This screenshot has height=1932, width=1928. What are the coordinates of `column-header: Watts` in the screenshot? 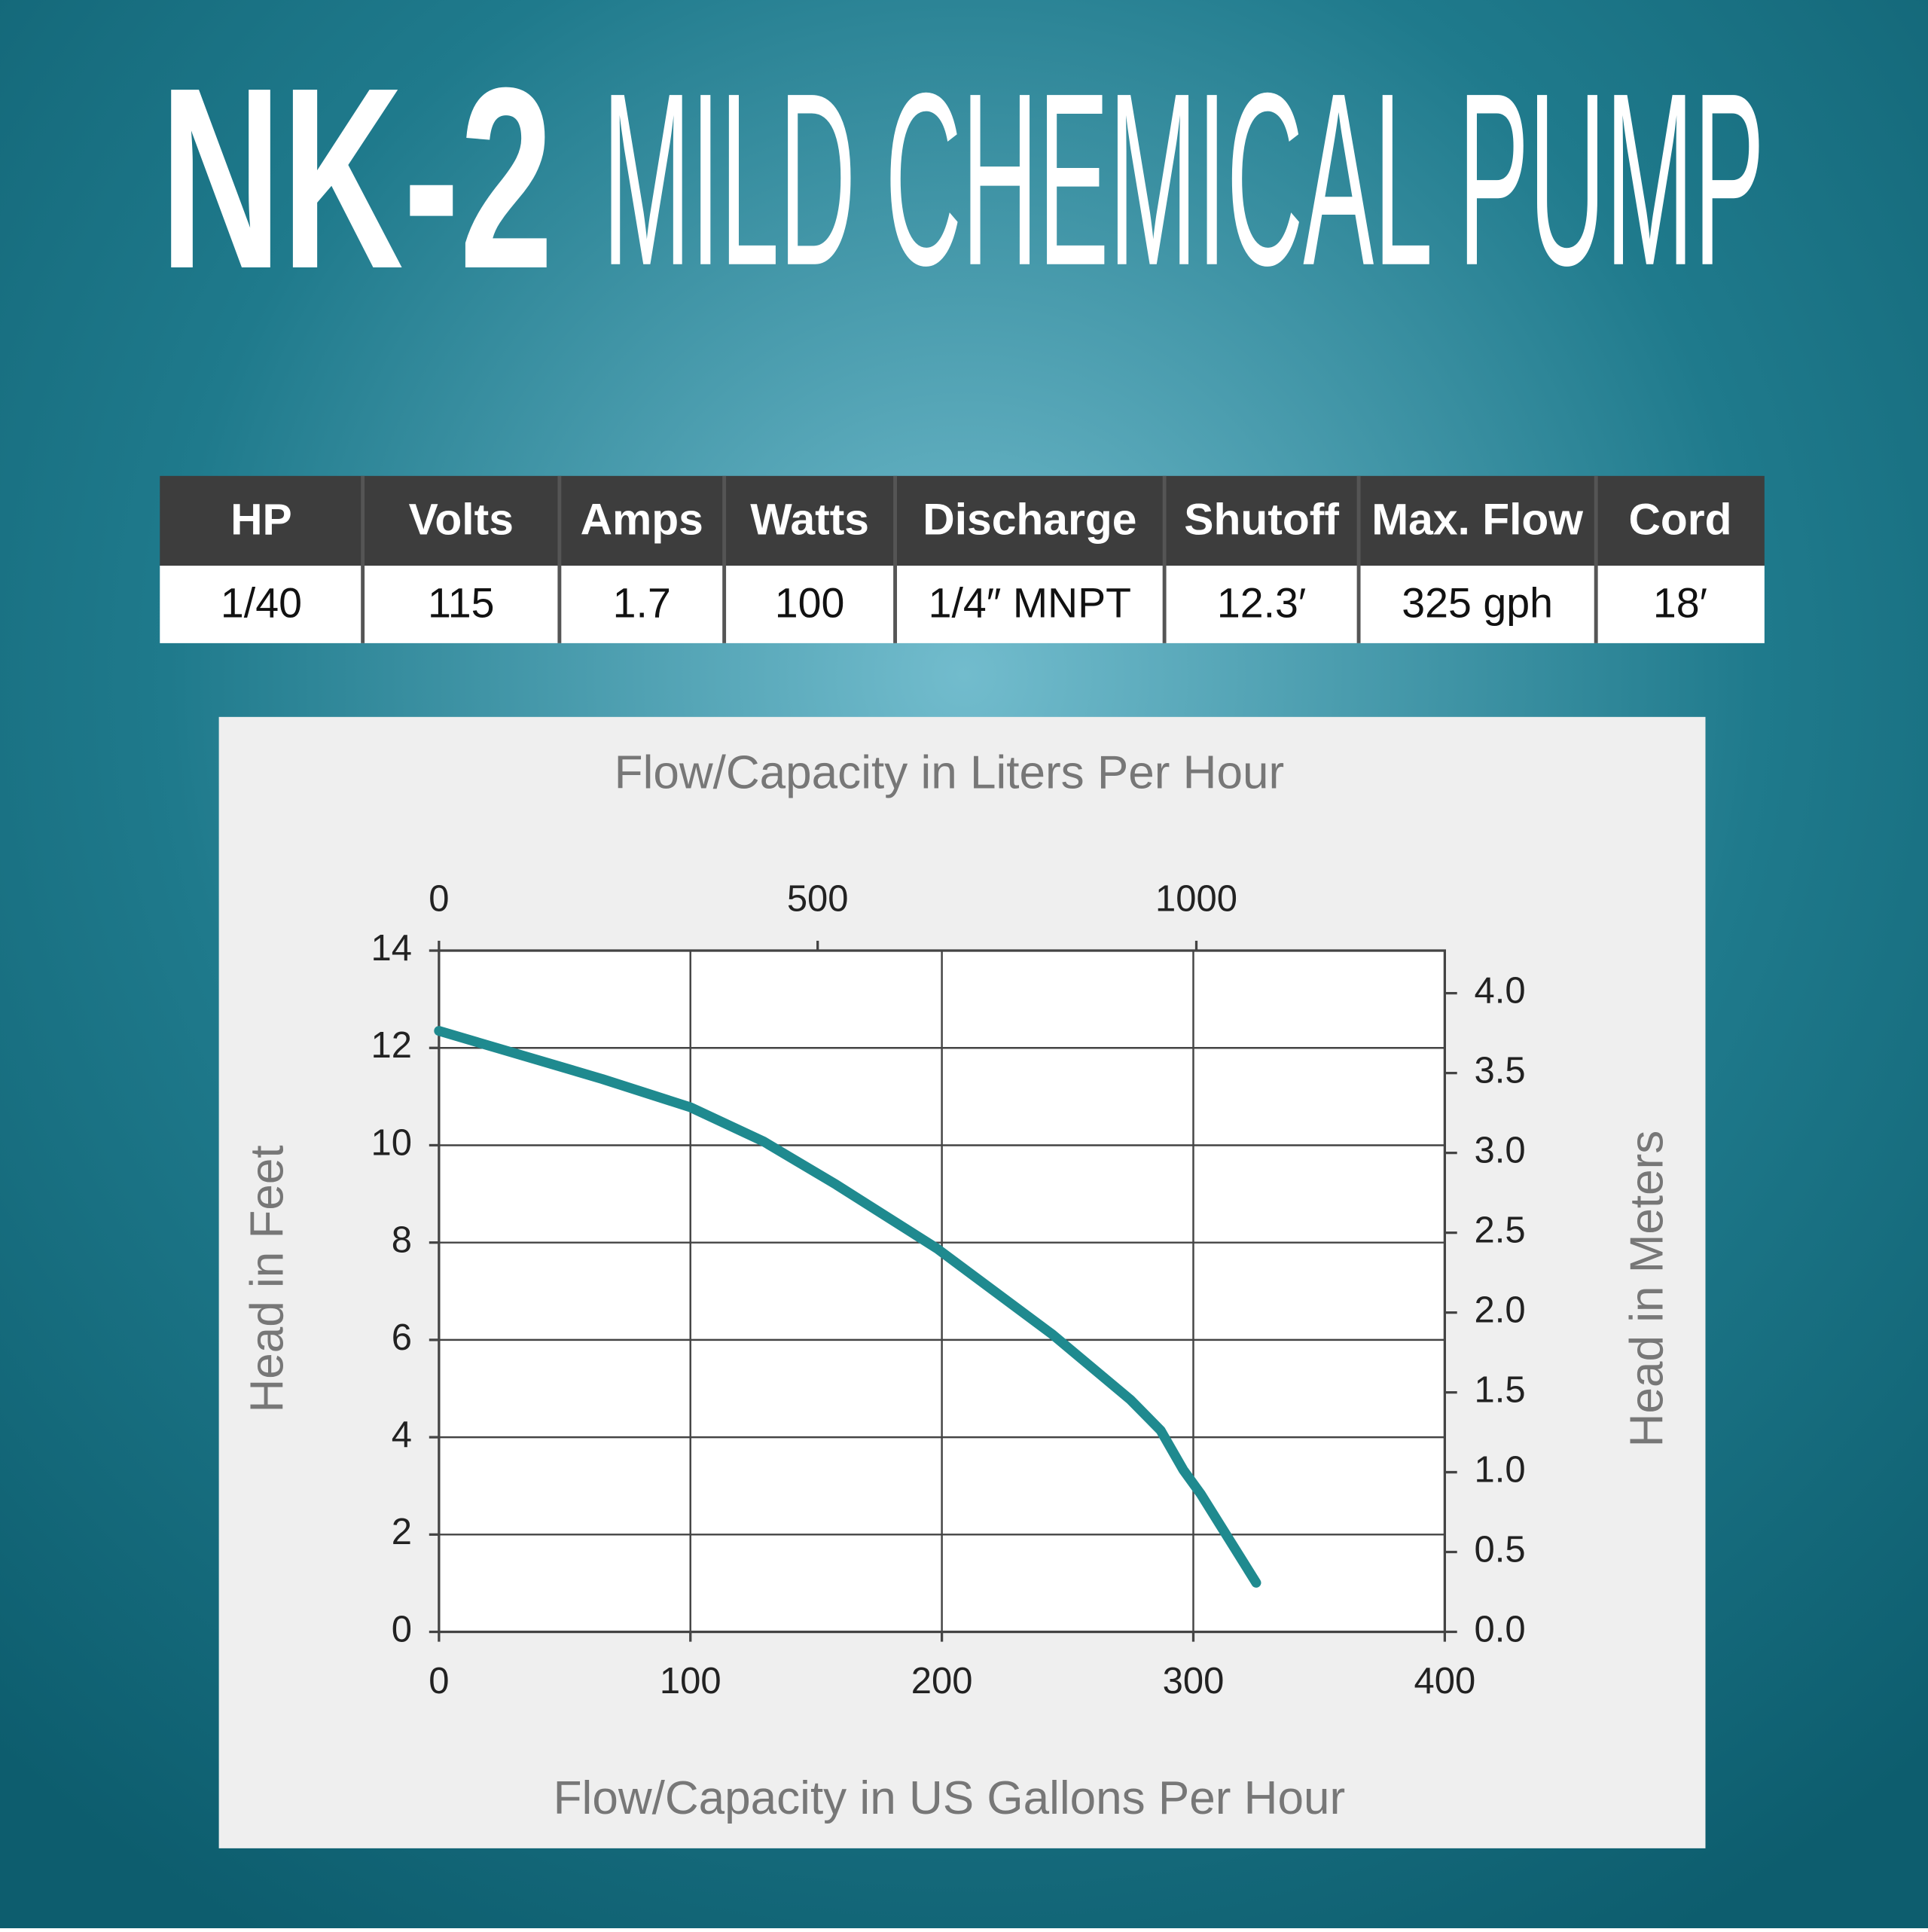 It's located at (809, 519).